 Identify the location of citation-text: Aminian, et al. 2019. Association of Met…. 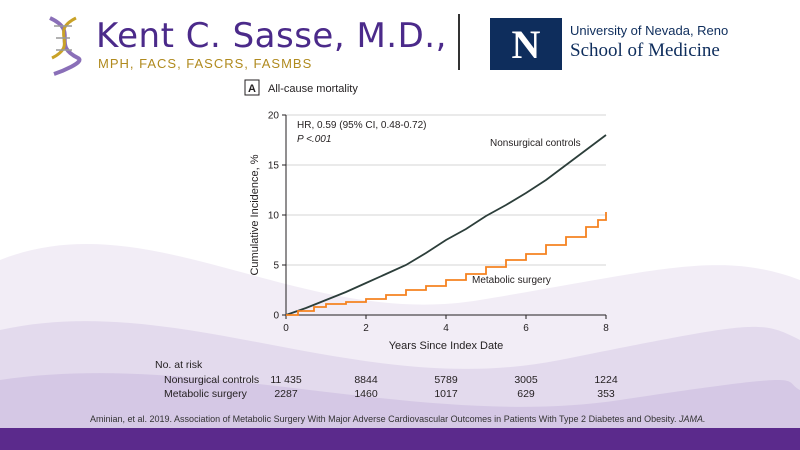
(384, 419).